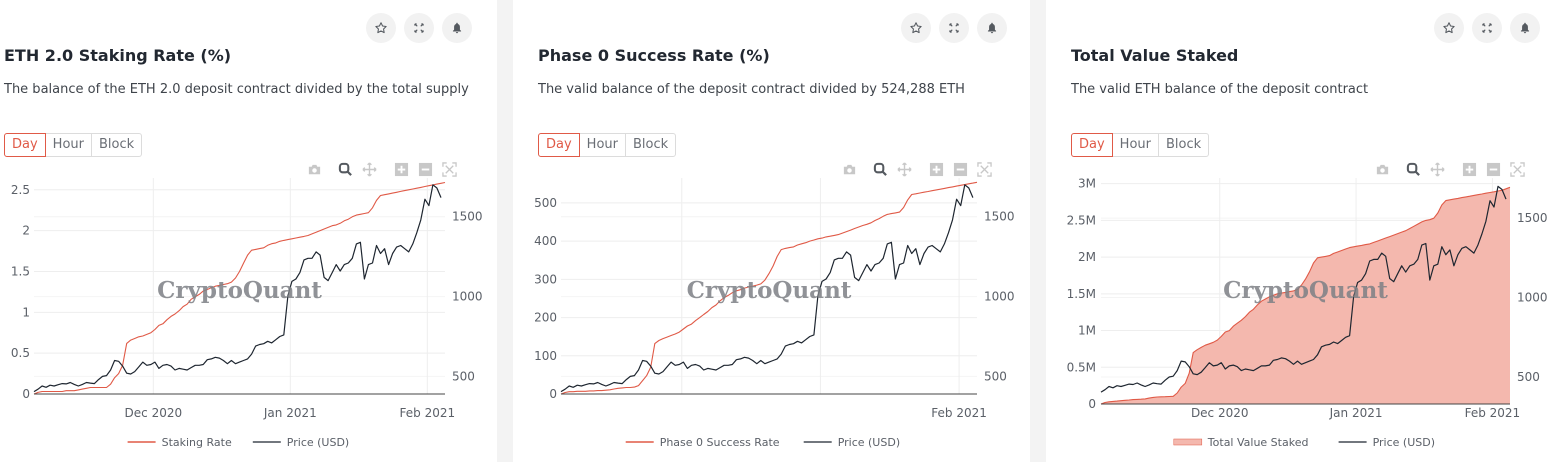 Image resolution: width=1562 pixels, height=462 pixels. Describe the element at coordinates (1081, 294) in the screenshot. I see `y-tick-label: 1.5M` at that location.